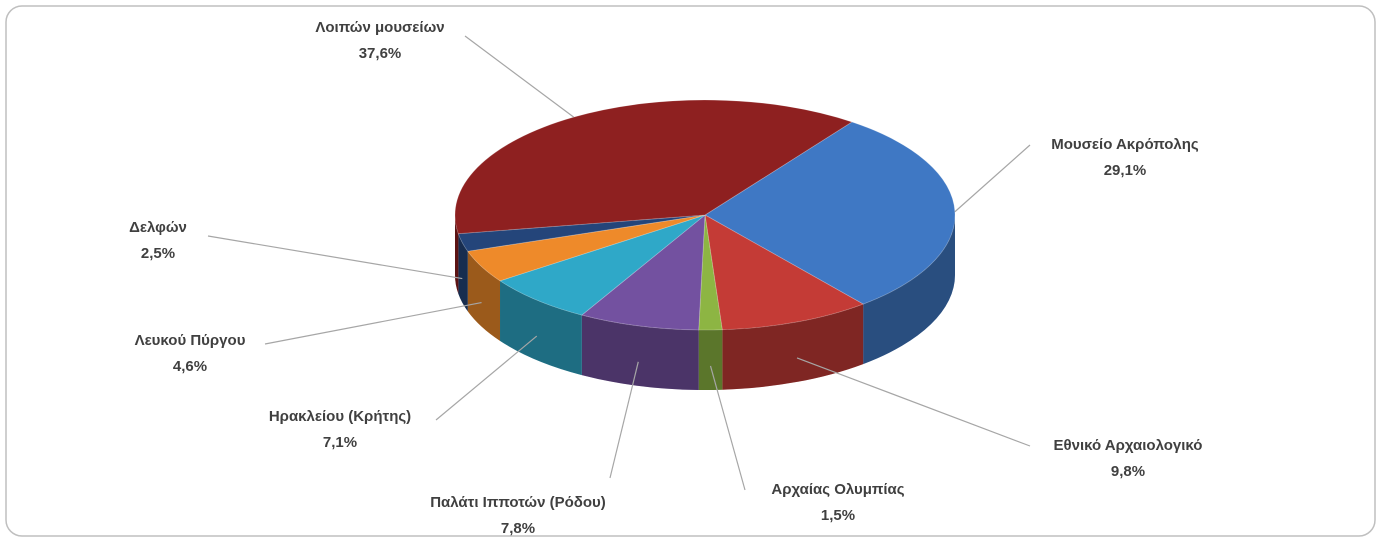  What do you see at coordinates (190, 340) in the screenshot?
I see `slice-label: Λευκού Πύργου` at bounding box center [190, 340].